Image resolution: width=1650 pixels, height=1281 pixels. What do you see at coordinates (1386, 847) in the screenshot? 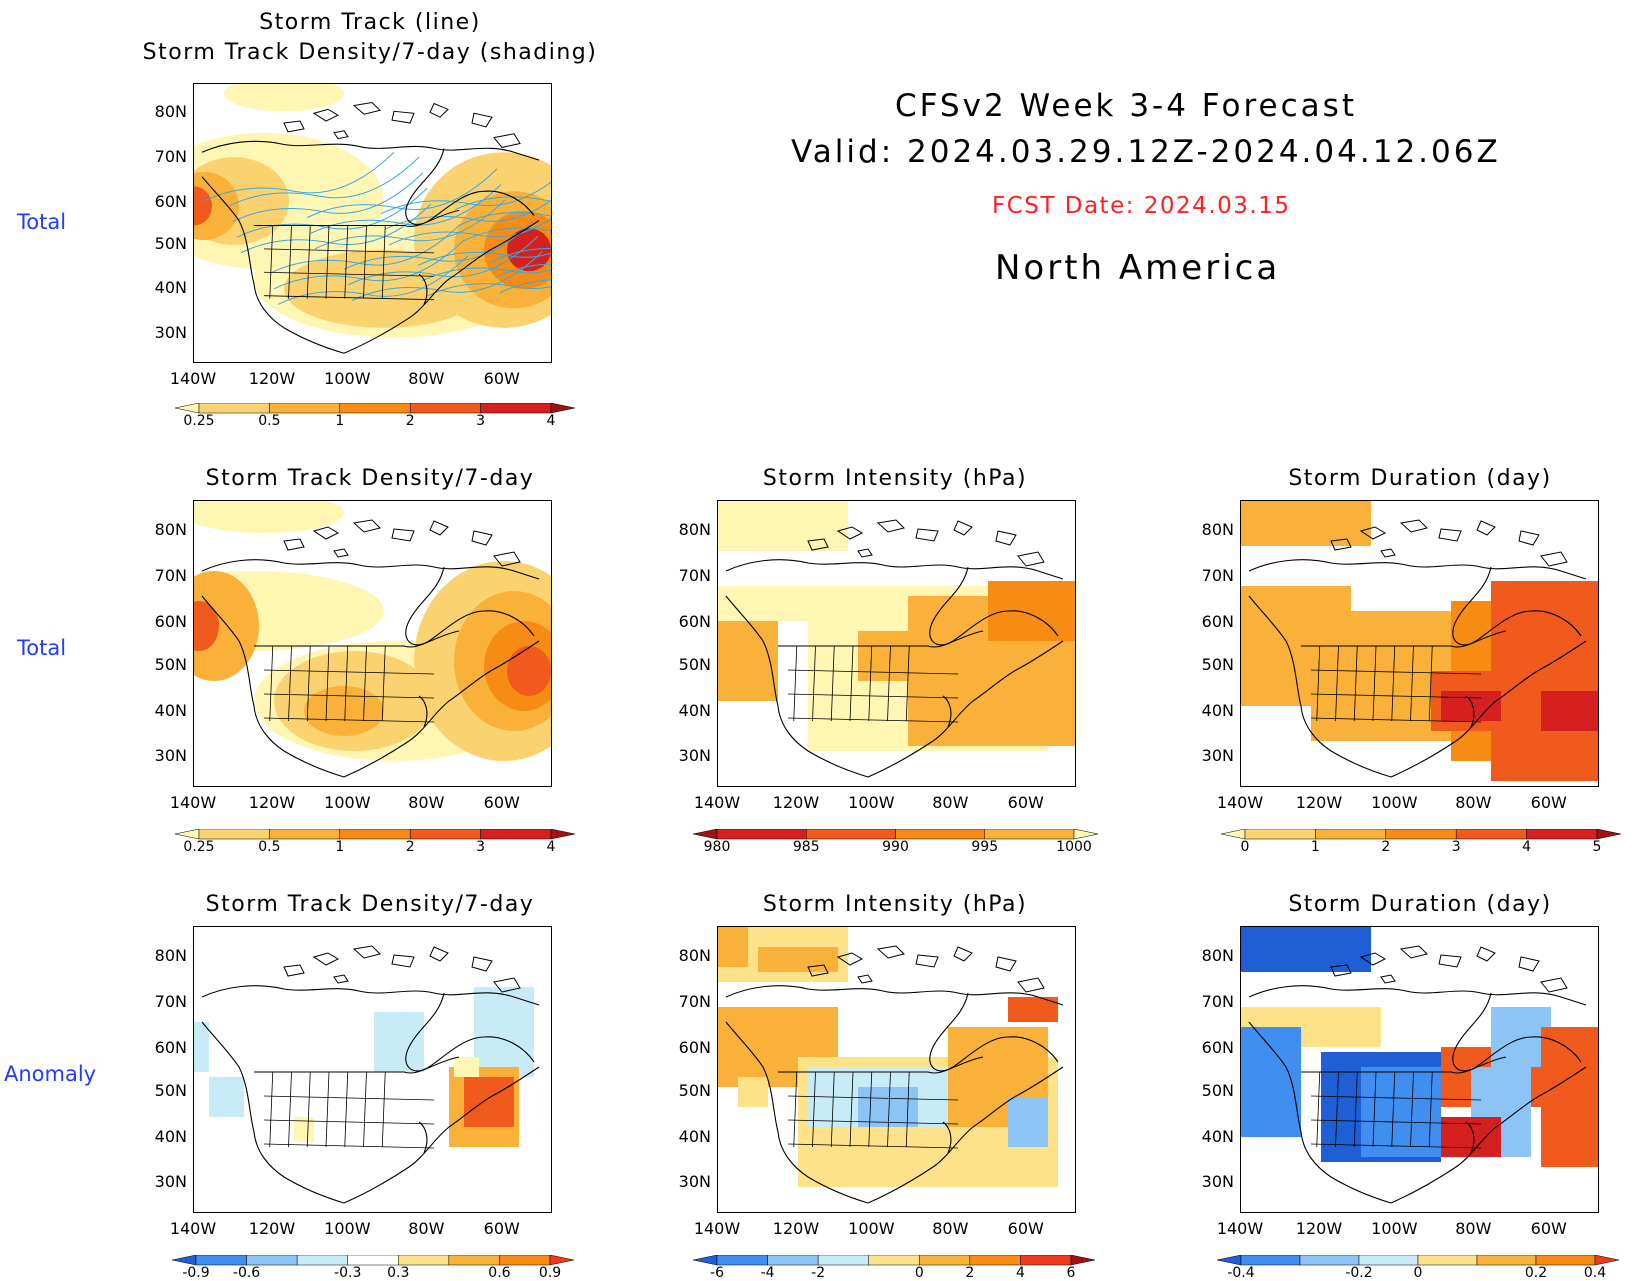
I see `duration-colorbar-label: 2` at bounding box center [1386, 847].